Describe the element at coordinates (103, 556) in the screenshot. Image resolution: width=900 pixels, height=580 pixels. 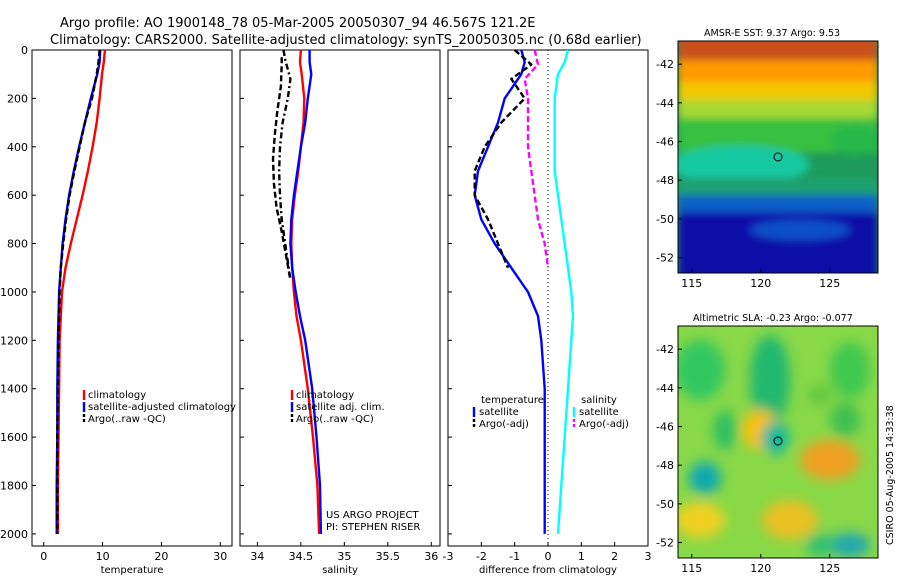
I see `x-tick-label: 10` at that location.